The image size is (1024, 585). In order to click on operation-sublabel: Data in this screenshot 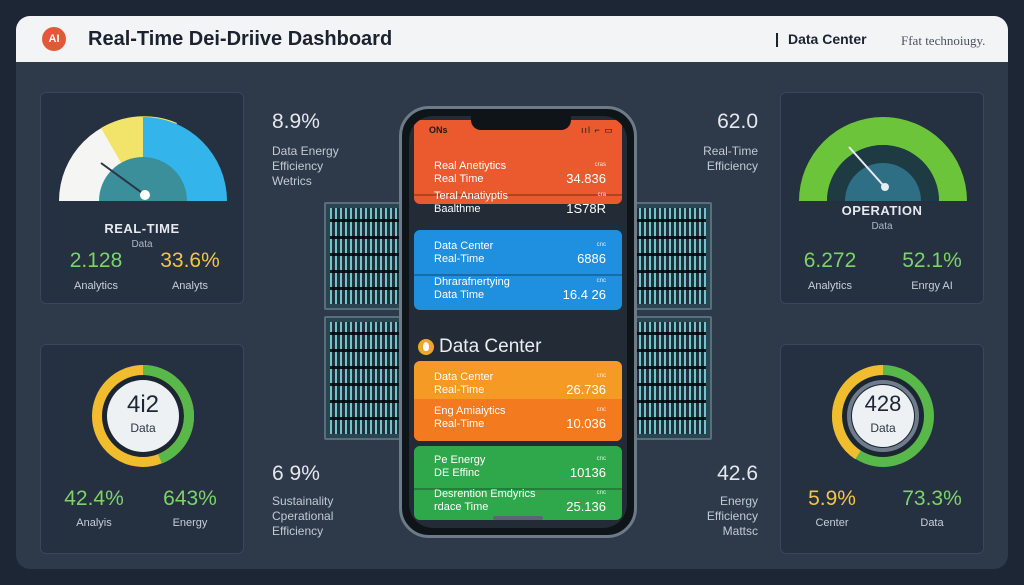, I will do `click(882, 226)`.